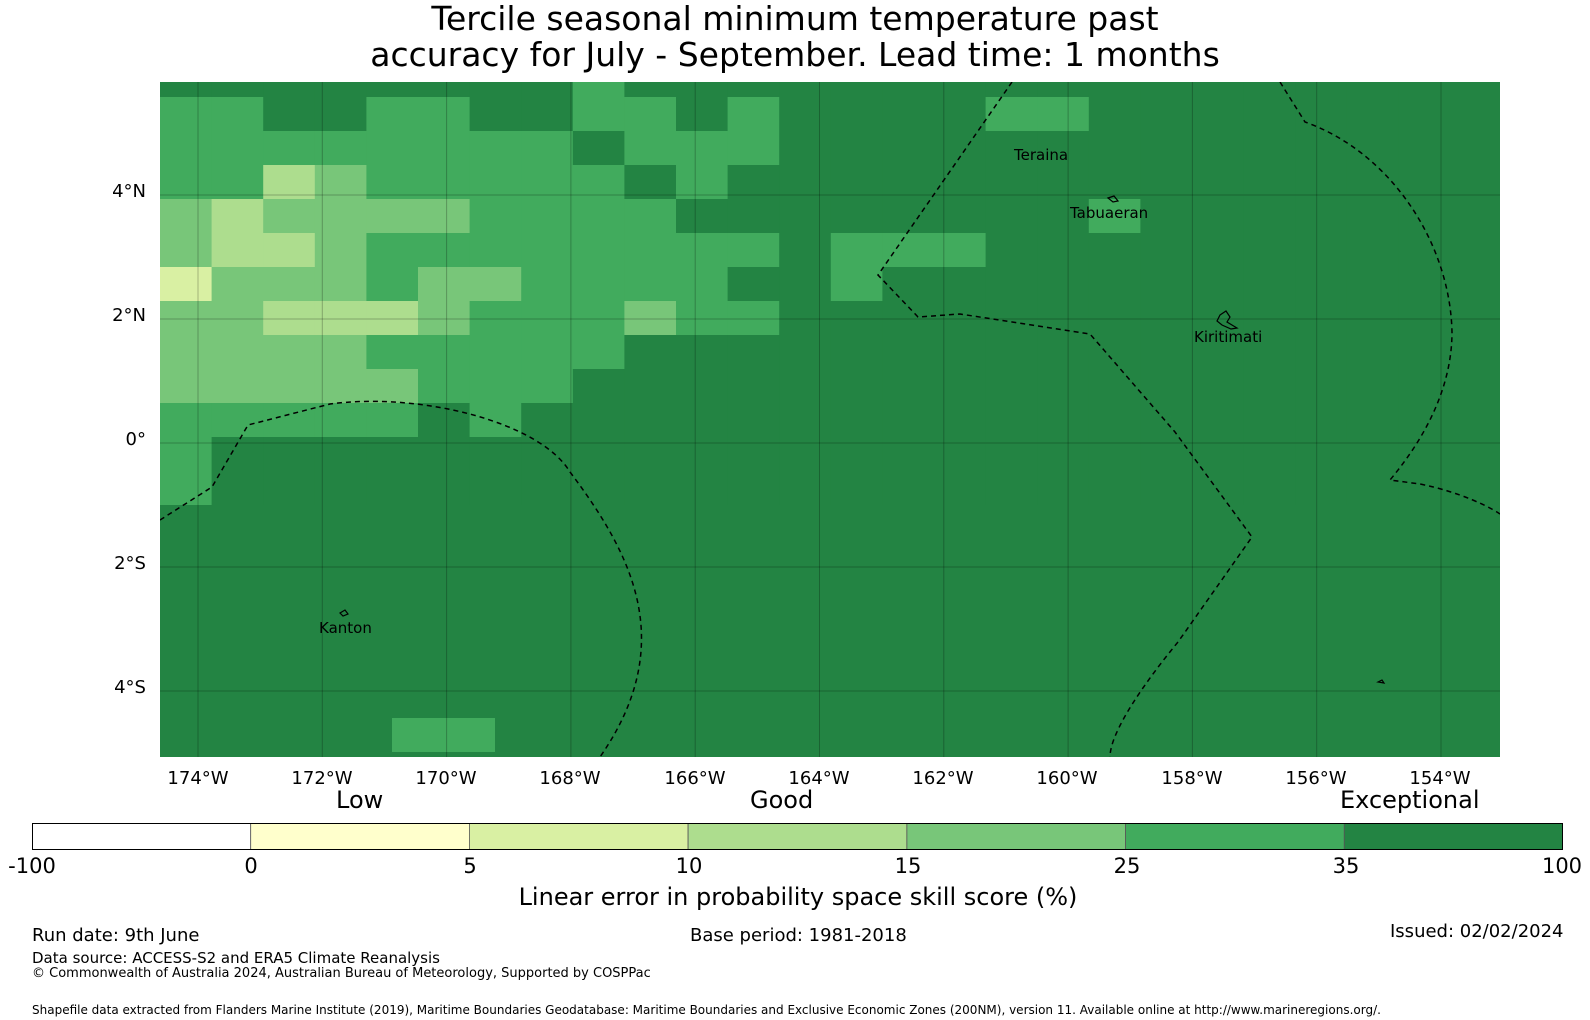 This screenshot has width=1590, height=1020. I want to click on colorbar, so click(797, 836).